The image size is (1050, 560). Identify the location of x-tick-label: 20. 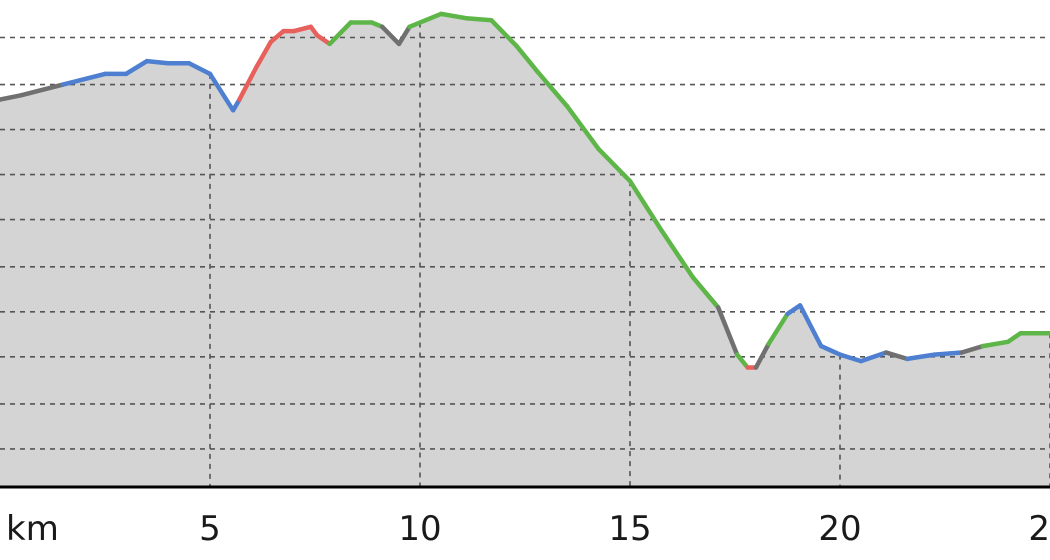
(839, 529).